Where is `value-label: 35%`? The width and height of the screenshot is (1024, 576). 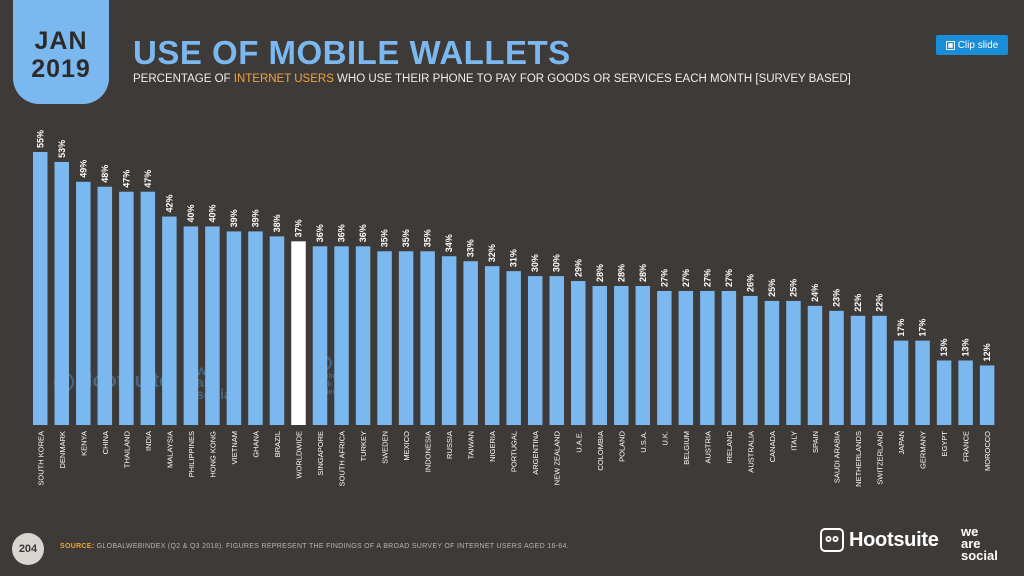 value-label: 35% is located at coordinates (385, 238).